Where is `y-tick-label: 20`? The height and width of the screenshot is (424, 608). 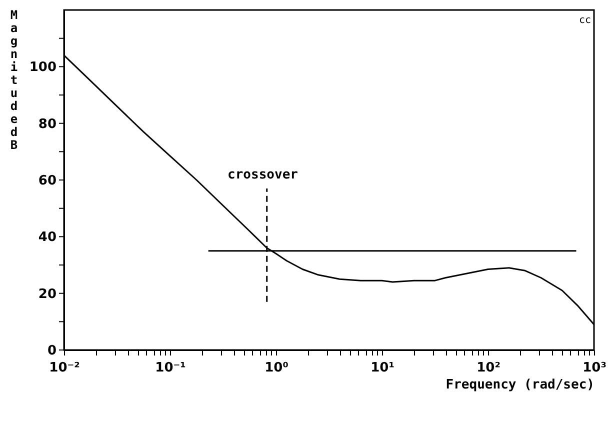
y-tick-label: 20 is located at coordinates (47, 294).